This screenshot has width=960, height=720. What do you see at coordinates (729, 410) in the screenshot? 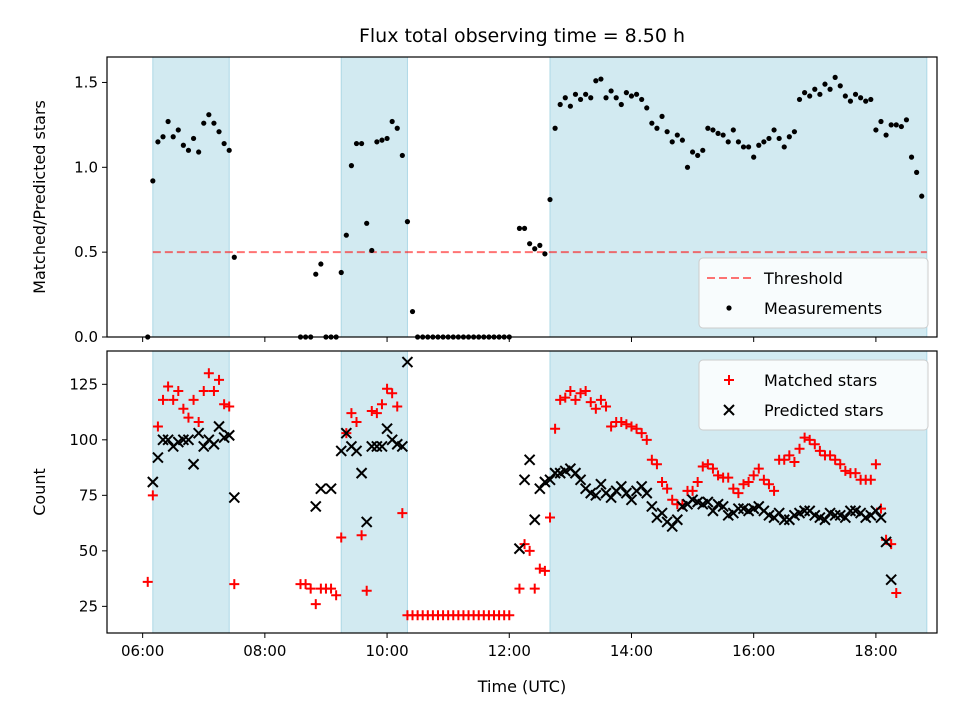
I see `legend-predicted-stars-swatch` at bounding box center [729, 410].